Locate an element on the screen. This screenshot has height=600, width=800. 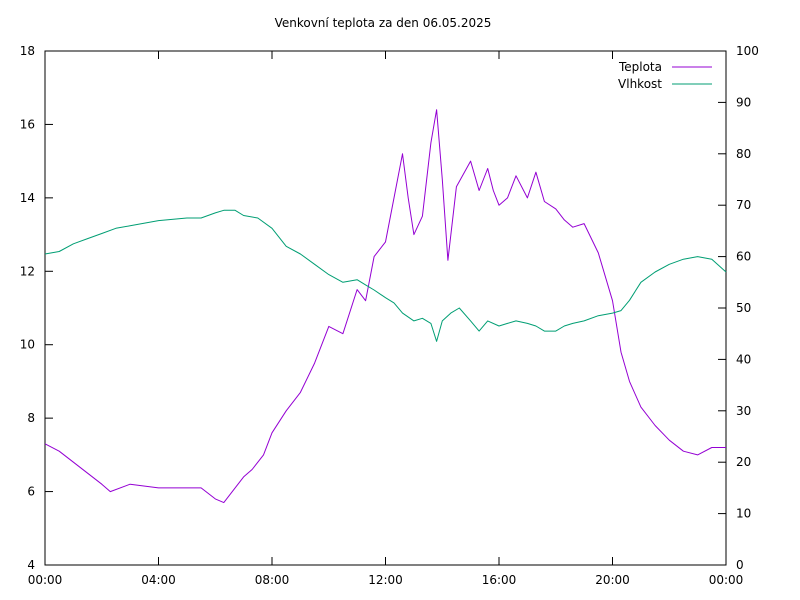
x-tick-label: 16:00 is located at coordinates (499, 580).